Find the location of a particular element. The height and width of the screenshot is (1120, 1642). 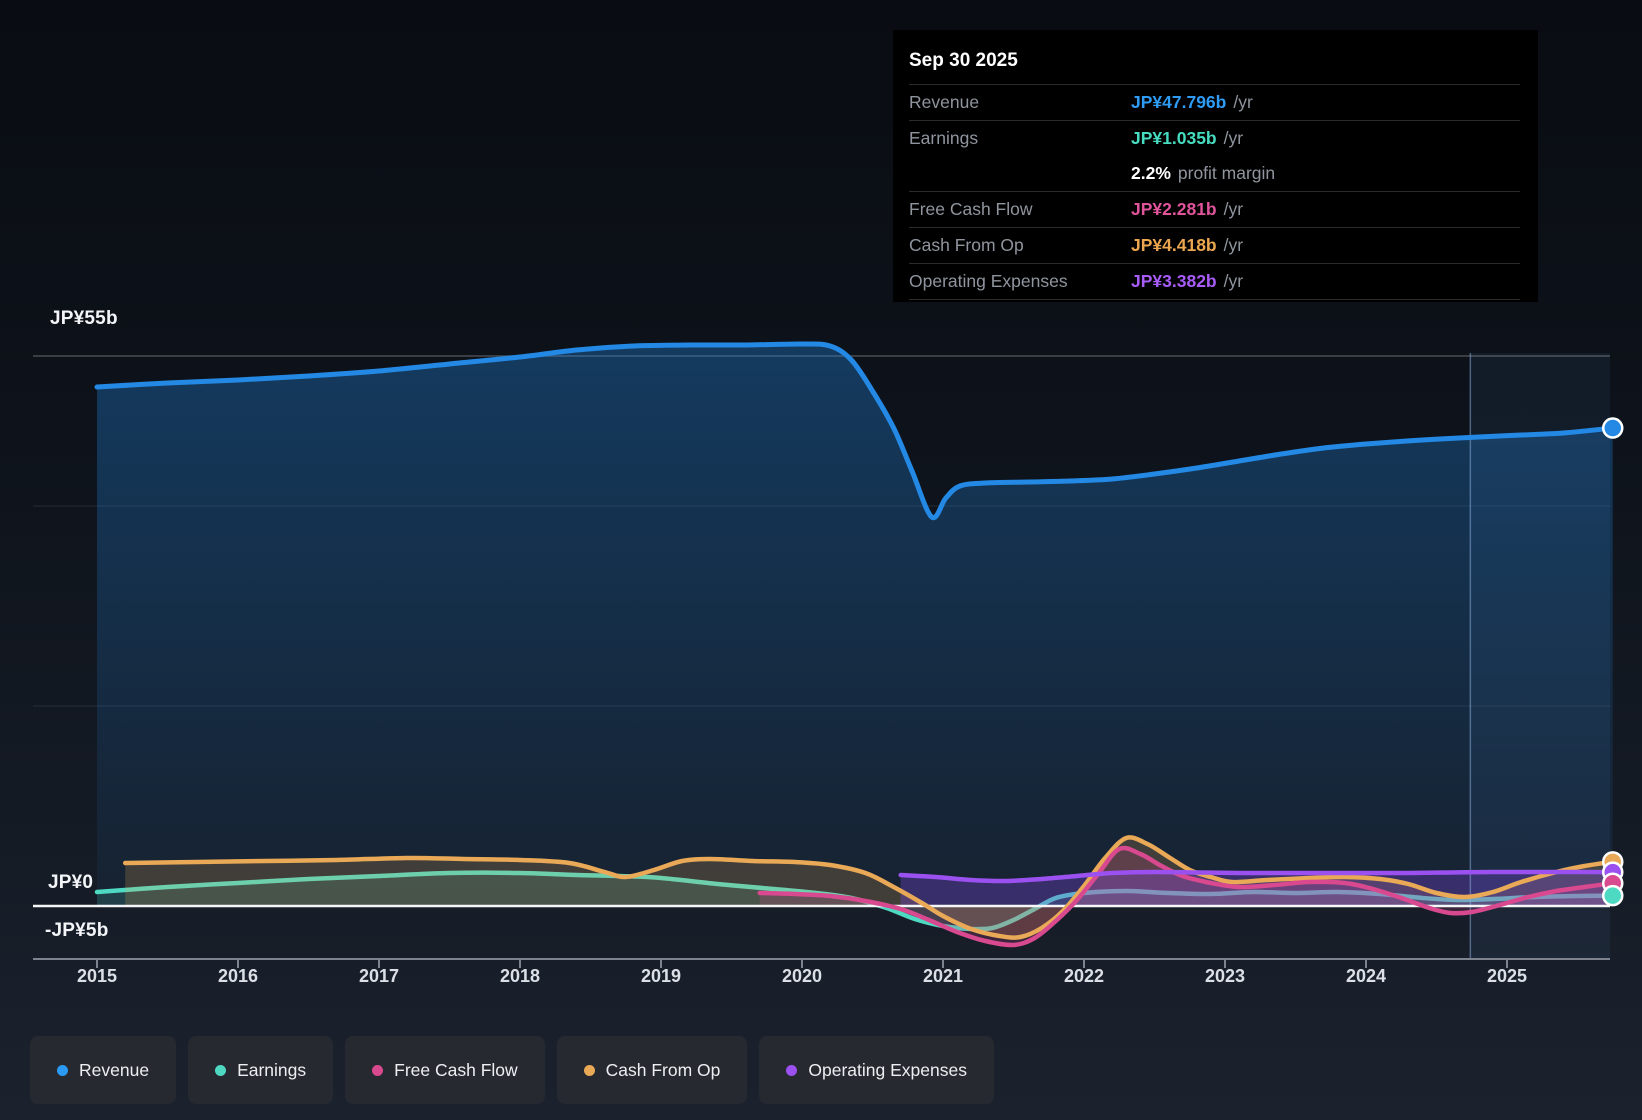

tooltip-row-label: Earnings is located at coordinates (944, 138).